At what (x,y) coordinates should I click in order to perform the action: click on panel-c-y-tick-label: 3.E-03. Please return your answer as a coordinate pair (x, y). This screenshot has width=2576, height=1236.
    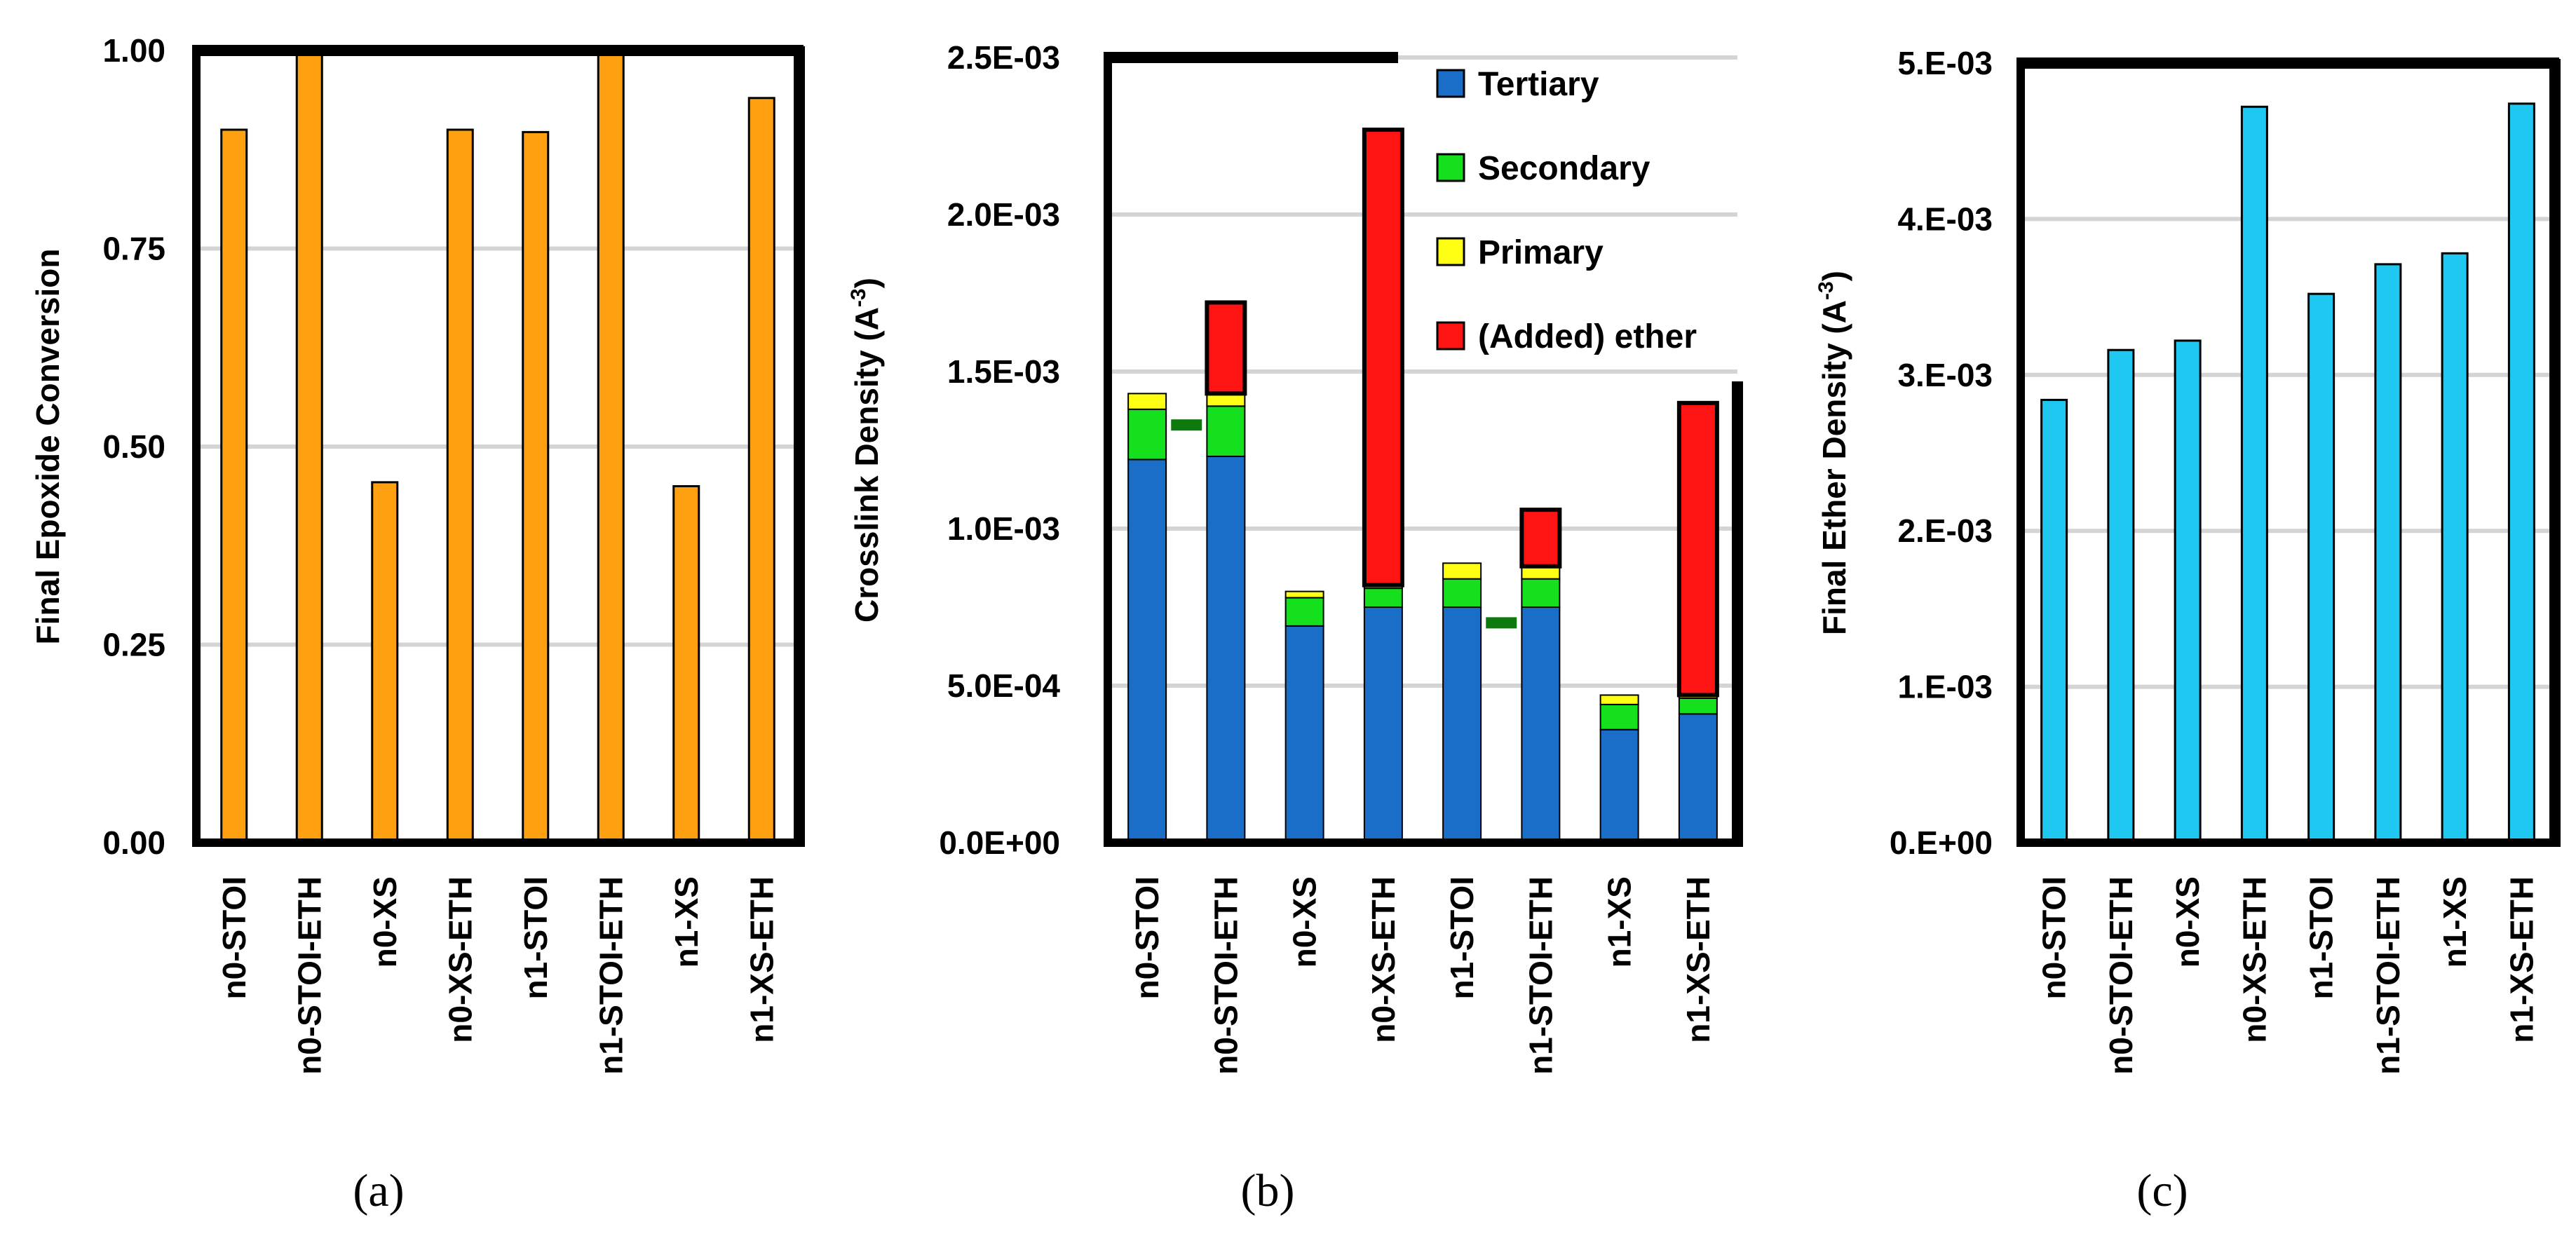
    Looking at the image, I should click on (1945, 375).